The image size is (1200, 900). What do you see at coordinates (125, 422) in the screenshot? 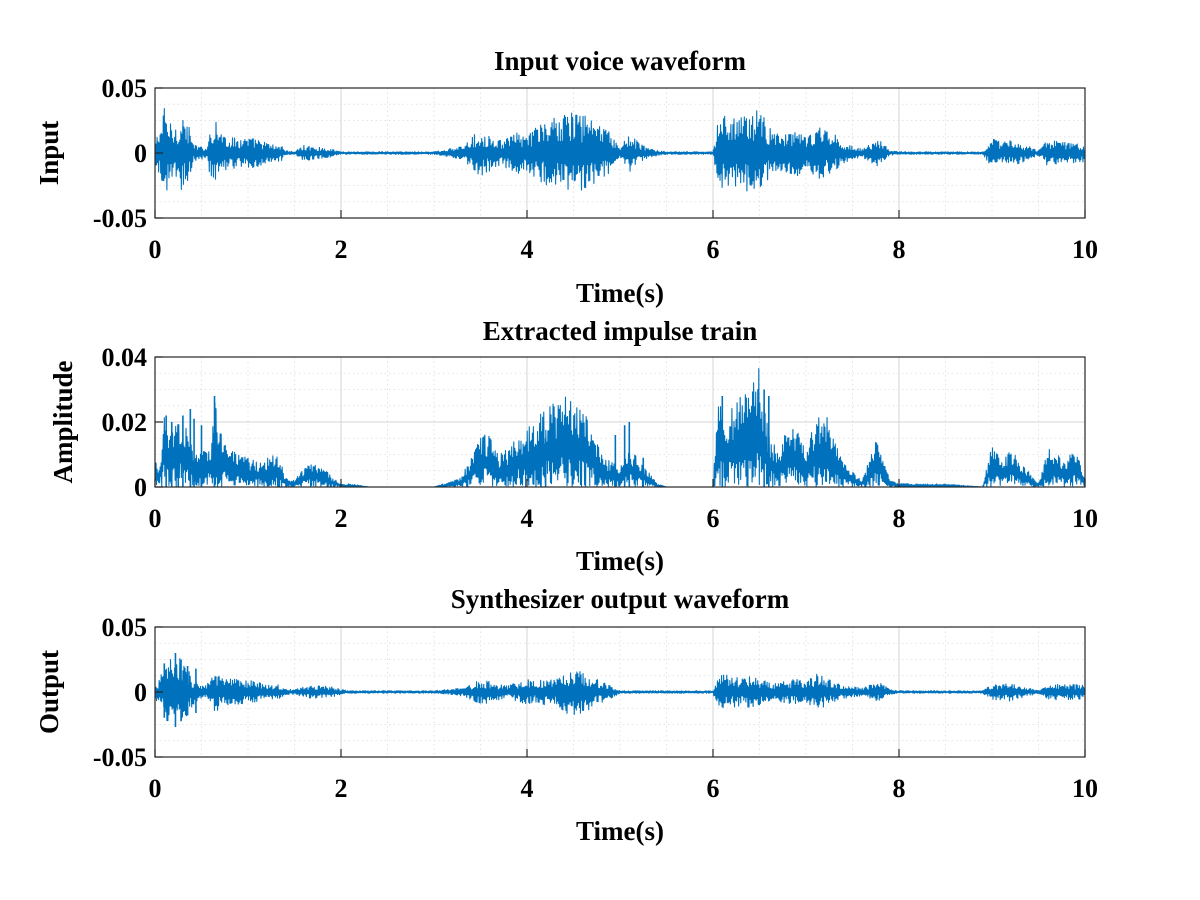
I see `y-tick-label: 0.02` at bounding box center [125, 422].